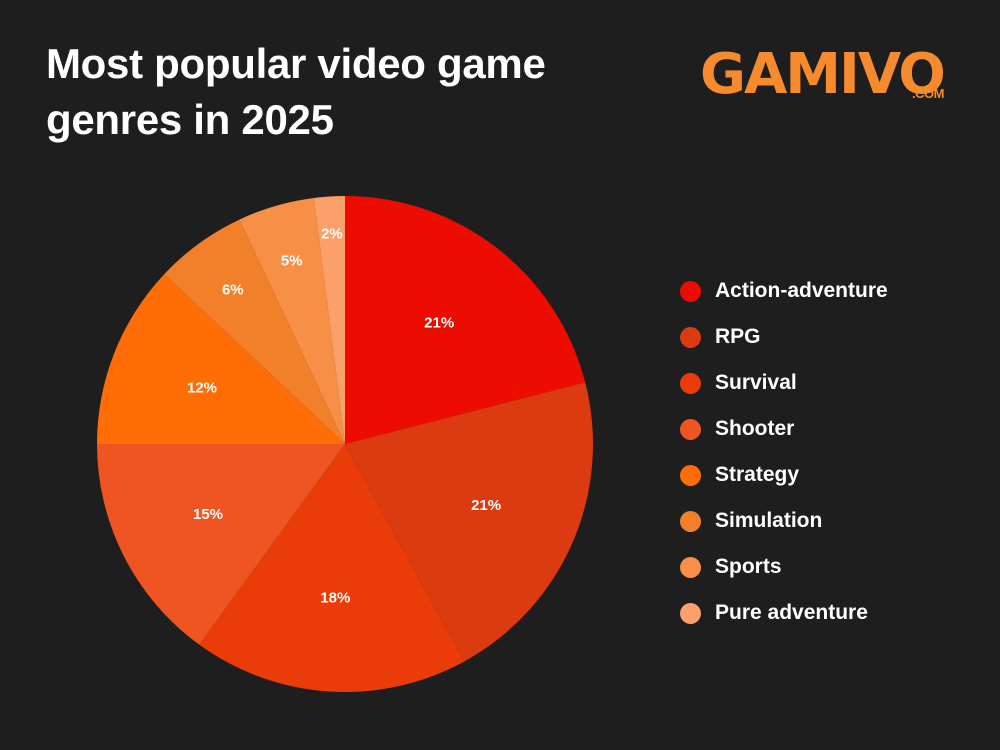  Describe the element at coordinates (784, 567) in the screenshot. I see `legend-item: Sports` at that location.